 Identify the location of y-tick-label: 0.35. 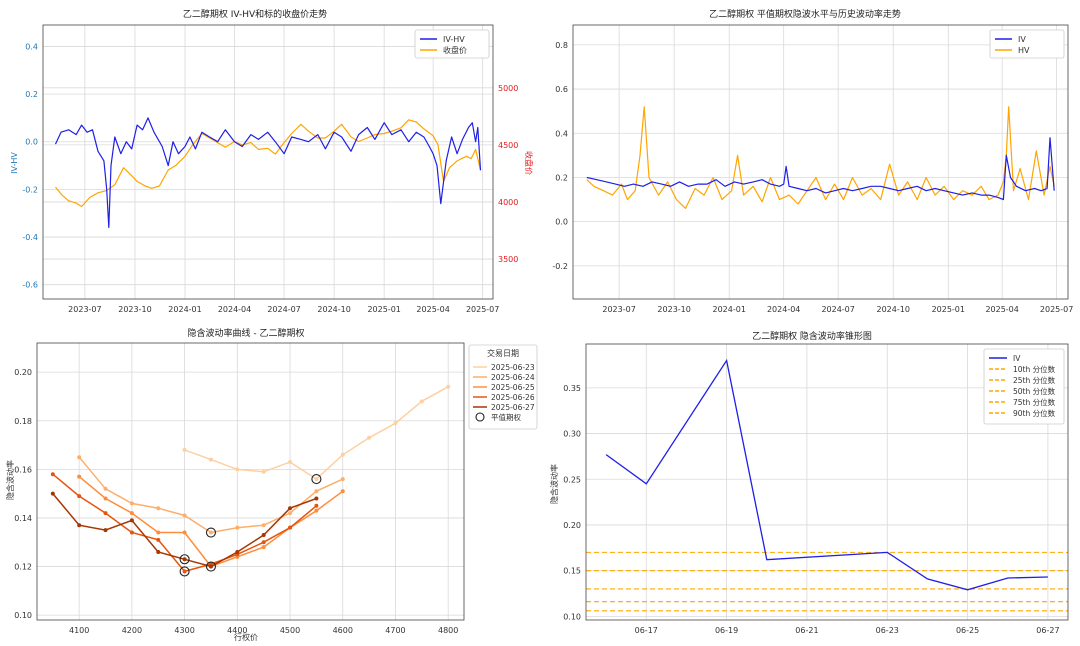
(572, 388).